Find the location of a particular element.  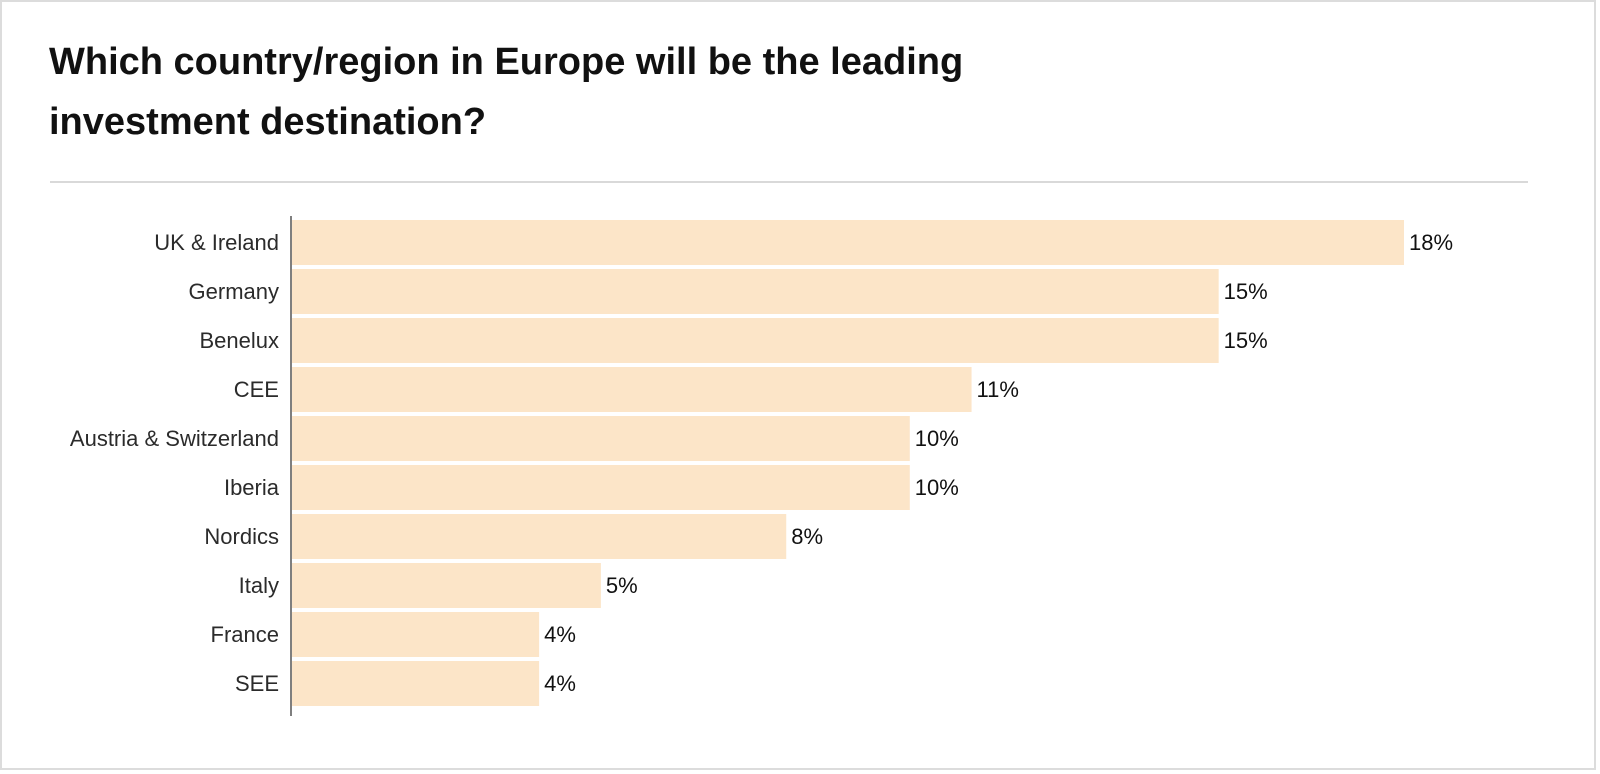

category-label: Germany is located at coordinates (234, 291).